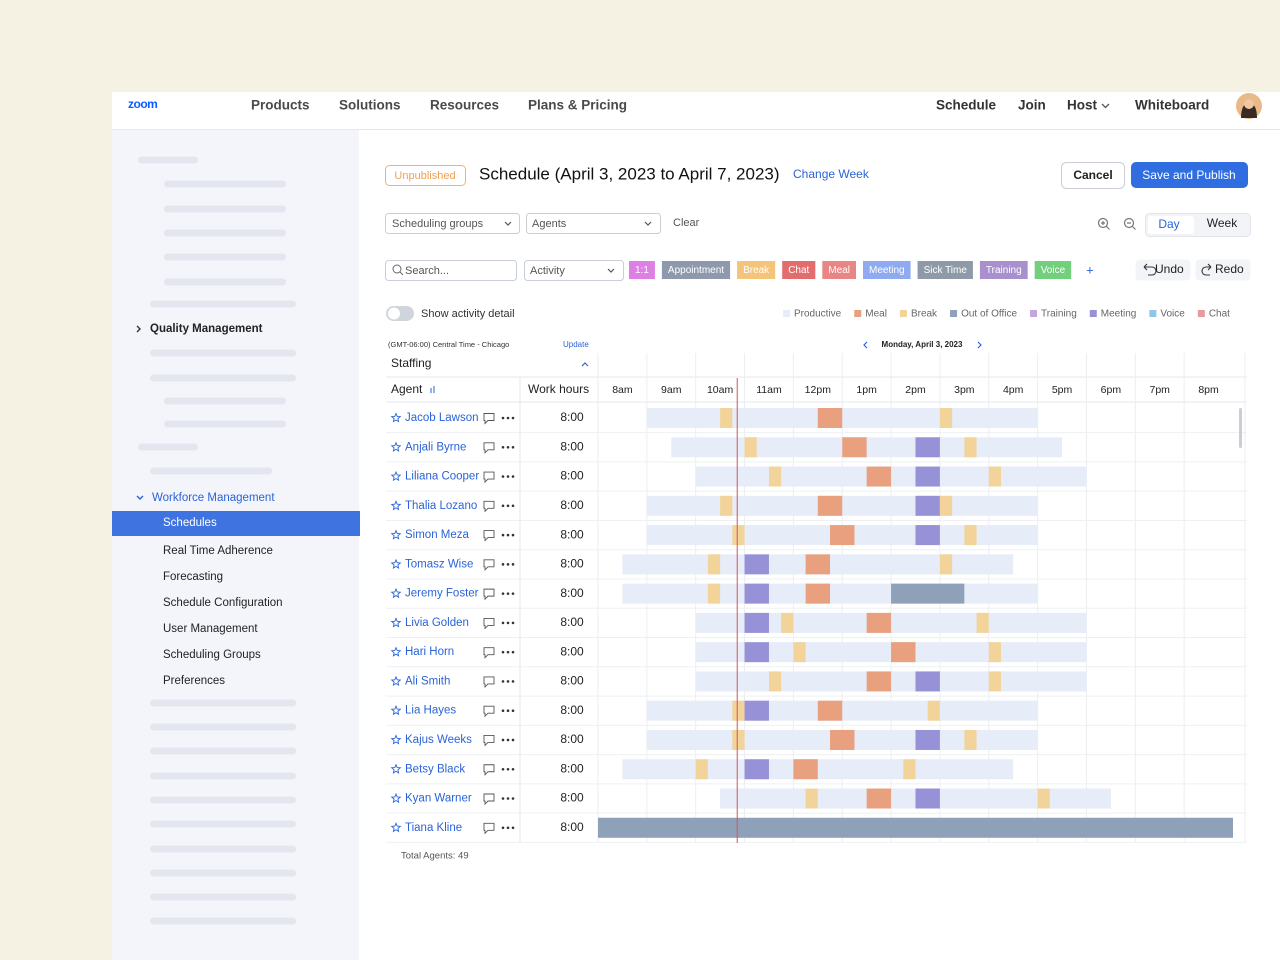  I want to click on nav-link: Plans & Pricing, so click(577, 105).